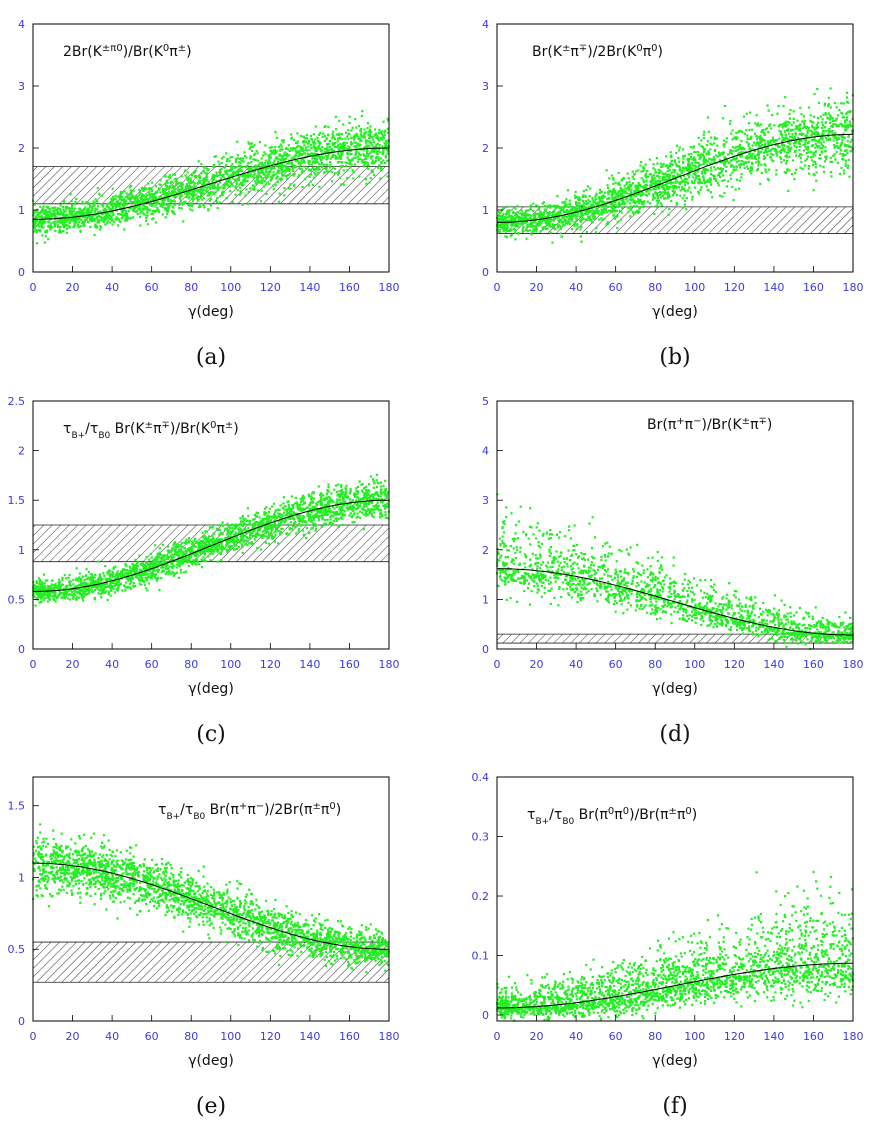  I want to click on y-tick-label: 4, so click(485, 24).